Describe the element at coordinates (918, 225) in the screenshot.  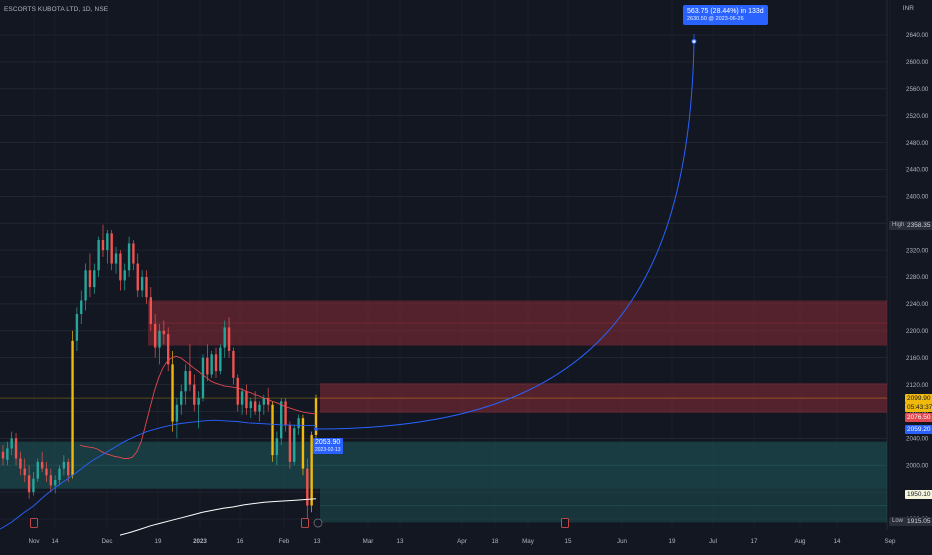
I see `high-price-tag: 2358.35` at that location.